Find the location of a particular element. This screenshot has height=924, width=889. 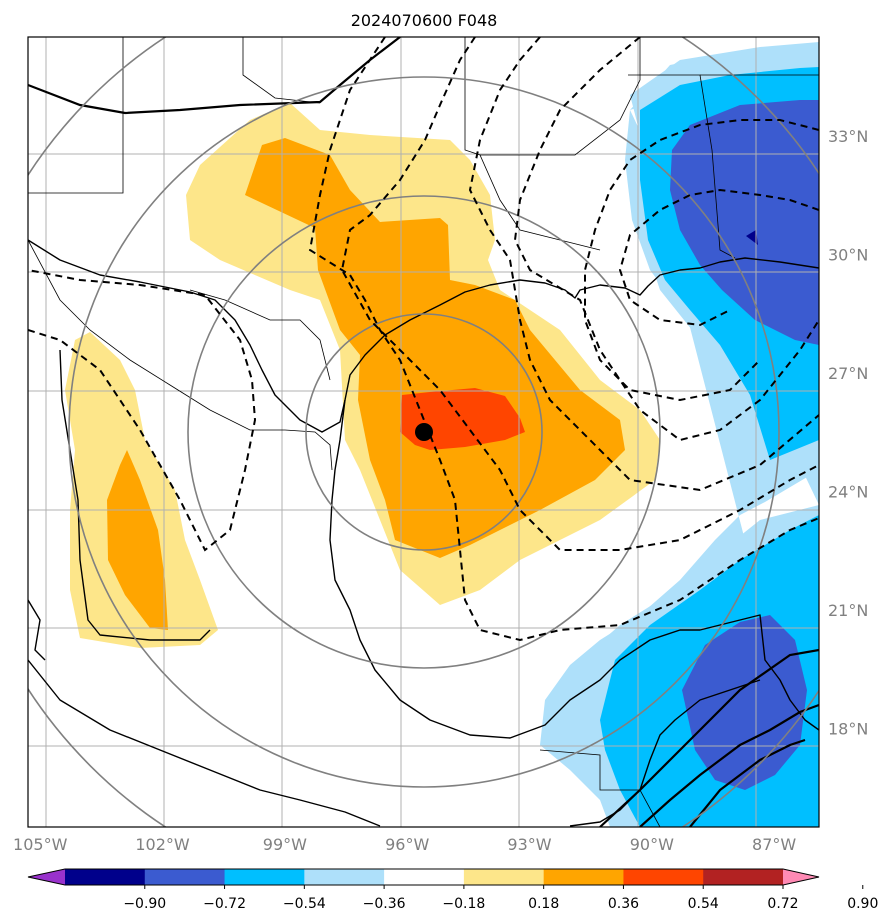

lon-tick-label: 105°W is located at coordinates (40, 844).